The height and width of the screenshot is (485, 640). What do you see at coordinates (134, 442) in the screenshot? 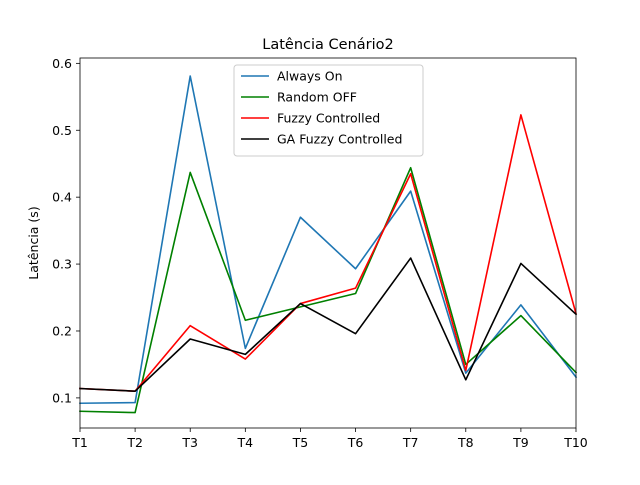
I see `x-tick-label: T2` at bounding box center [134, 442].